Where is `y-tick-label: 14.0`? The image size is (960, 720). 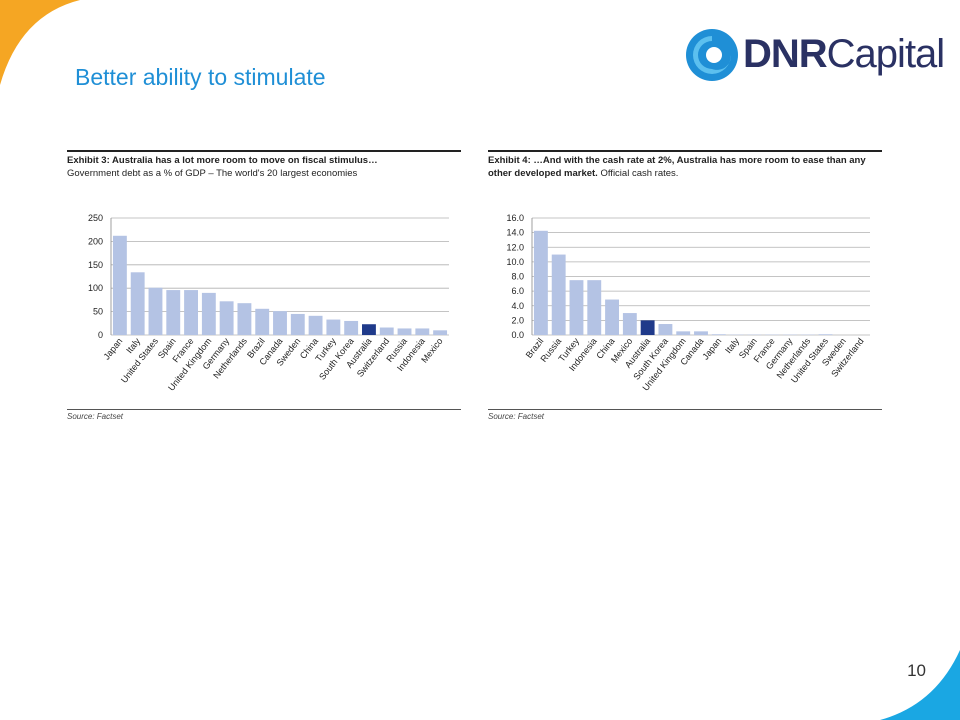
y-tick-label: 14.0 is located at coordinates (515, 233).